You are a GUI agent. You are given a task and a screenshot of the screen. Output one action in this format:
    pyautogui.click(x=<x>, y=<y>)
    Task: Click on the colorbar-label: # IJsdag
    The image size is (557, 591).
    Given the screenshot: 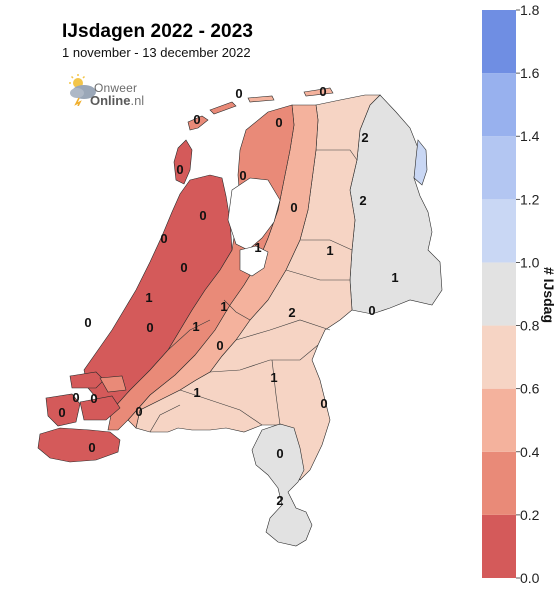 What is the action you would take?
    pyautogui.click(x=549, y=295)
    